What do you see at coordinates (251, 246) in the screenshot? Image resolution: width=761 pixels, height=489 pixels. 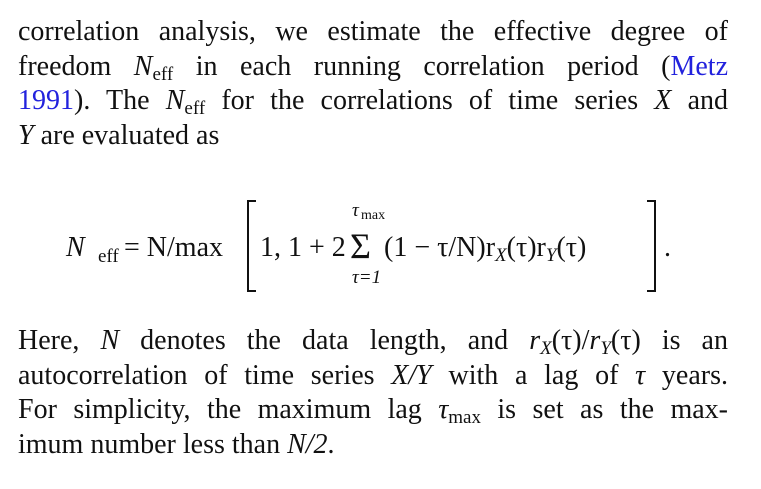 I see `left-bracket` at bounding box center [251, 246].